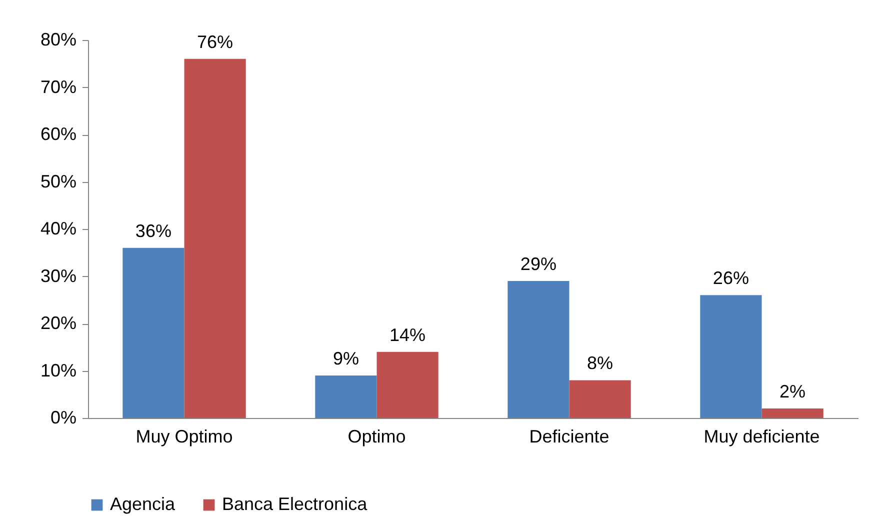  I want to click on data-label: 26%, so click(730, 278).